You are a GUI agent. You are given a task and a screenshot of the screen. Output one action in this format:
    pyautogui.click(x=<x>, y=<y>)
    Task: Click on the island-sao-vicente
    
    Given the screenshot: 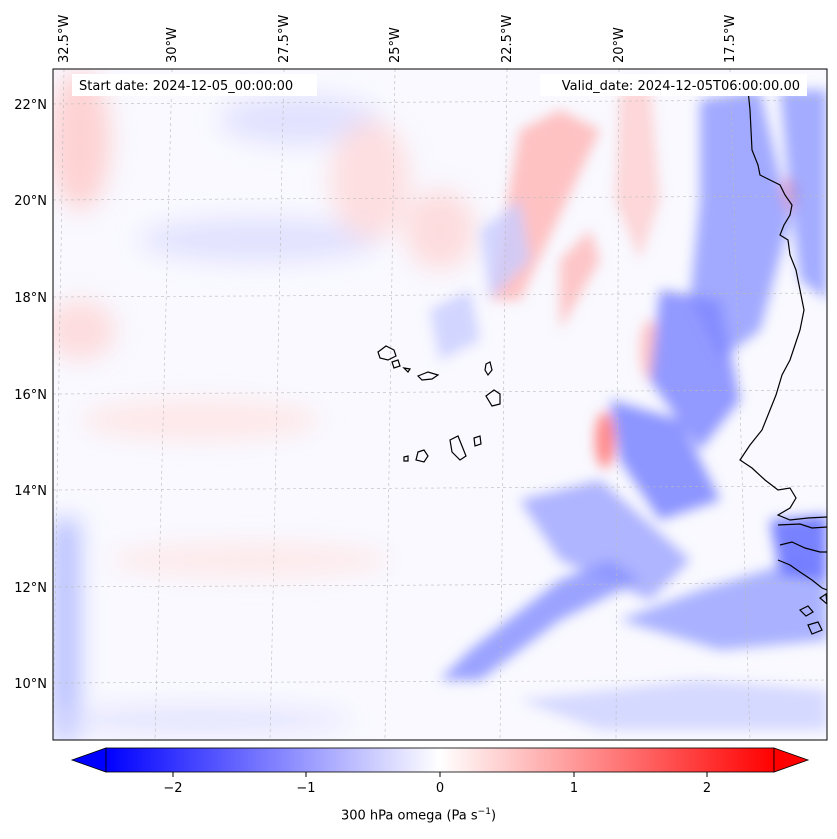 What is the action you would take?
    pyautogui.click(x=396, y=364)
    